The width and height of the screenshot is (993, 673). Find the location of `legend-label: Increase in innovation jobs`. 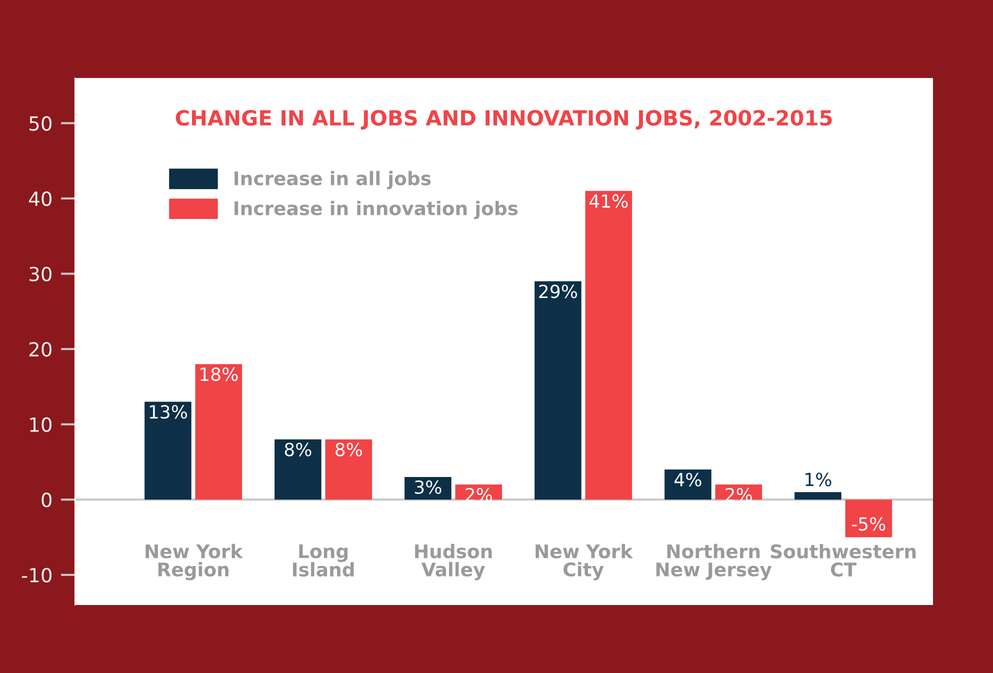

legend-label: Increase in innovation jobs is located at coordinates (376, 210).